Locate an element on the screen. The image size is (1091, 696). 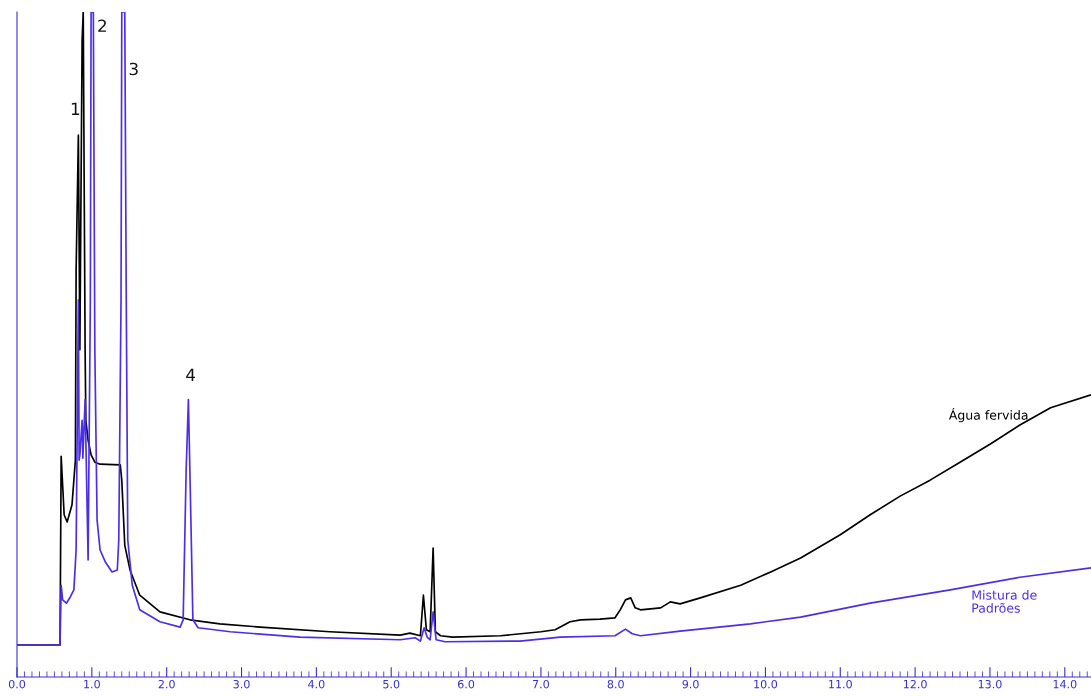
x-tick-label: 4.0 is located at coordinates (316, 684).